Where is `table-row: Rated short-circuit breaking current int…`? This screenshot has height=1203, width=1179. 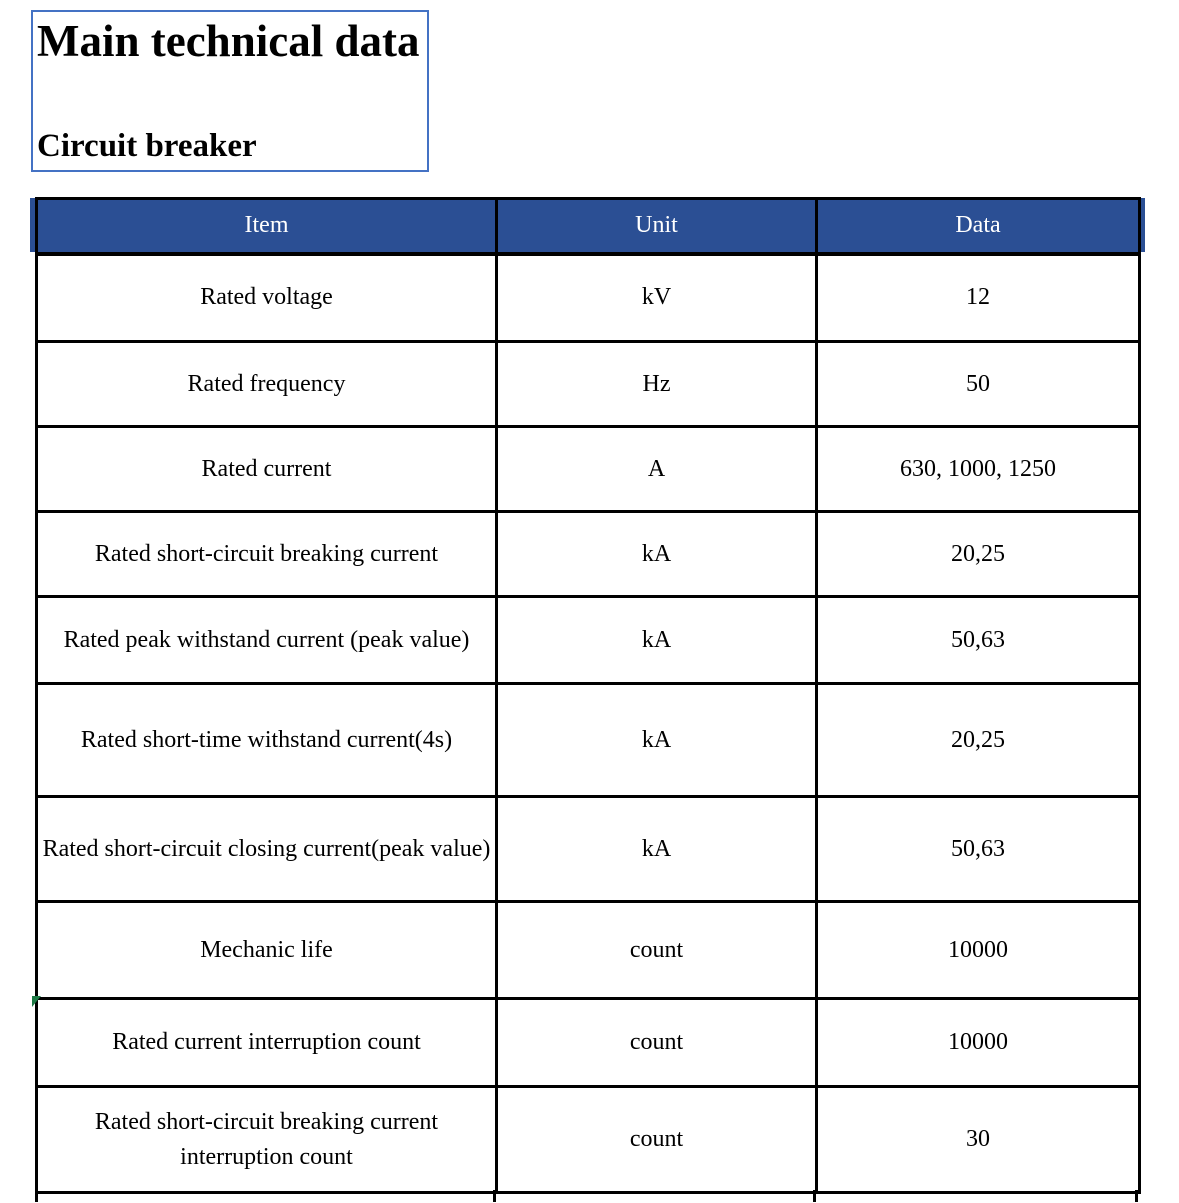 table-row: Rated short-circuit breaking current int… is located at coordinates (588, 1139).